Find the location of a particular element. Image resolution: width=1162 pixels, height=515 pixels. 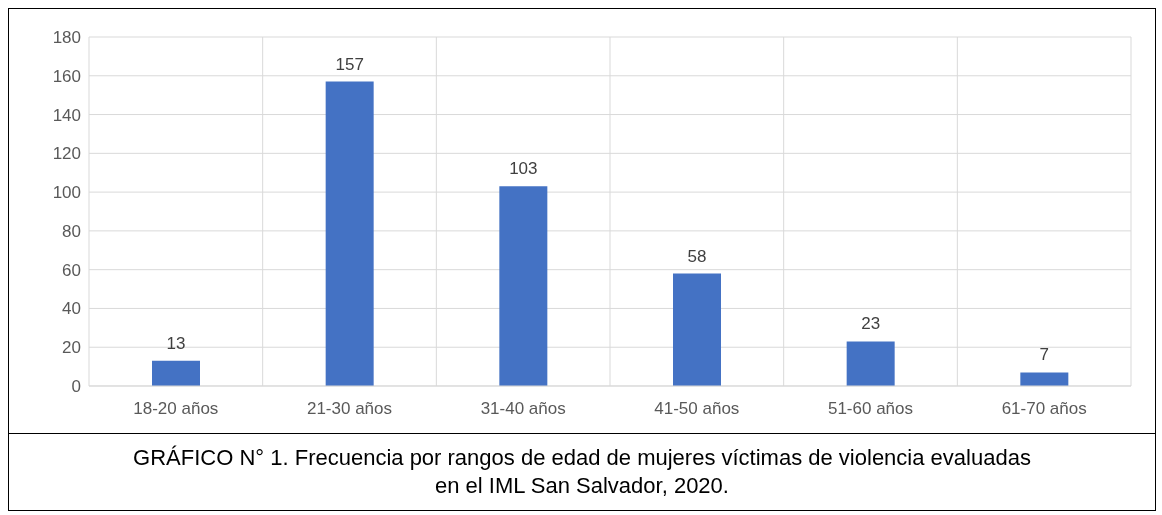

y-tick-label: 180 is located at coordinates (66, 38).